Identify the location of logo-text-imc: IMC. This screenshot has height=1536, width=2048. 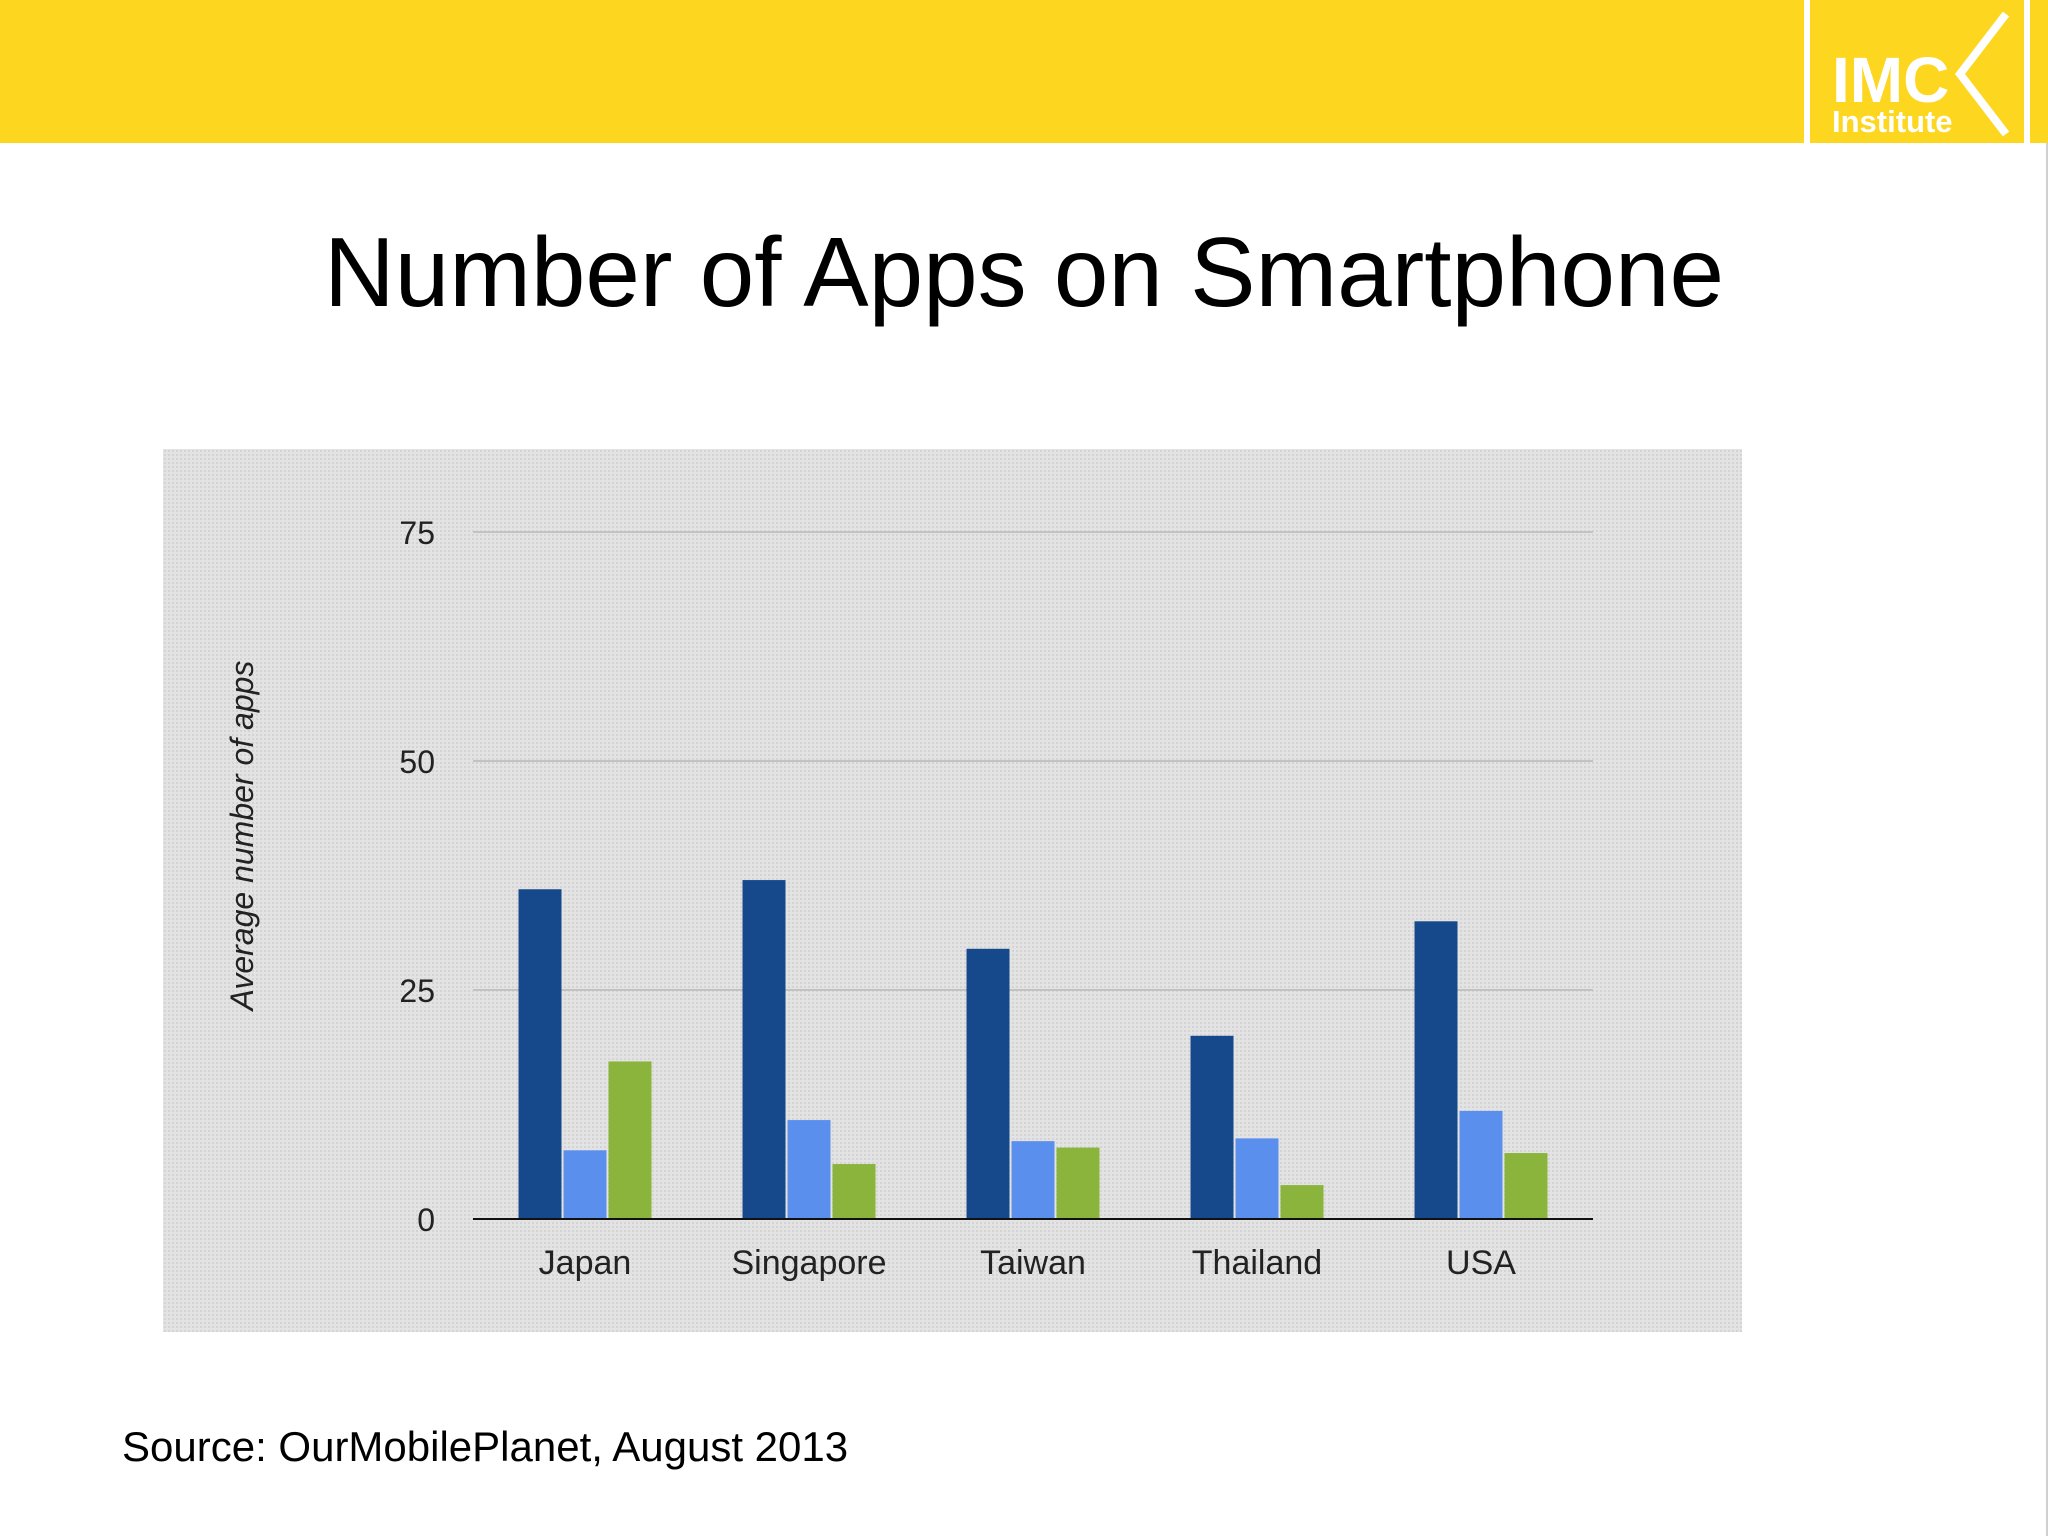
(1890, 80).